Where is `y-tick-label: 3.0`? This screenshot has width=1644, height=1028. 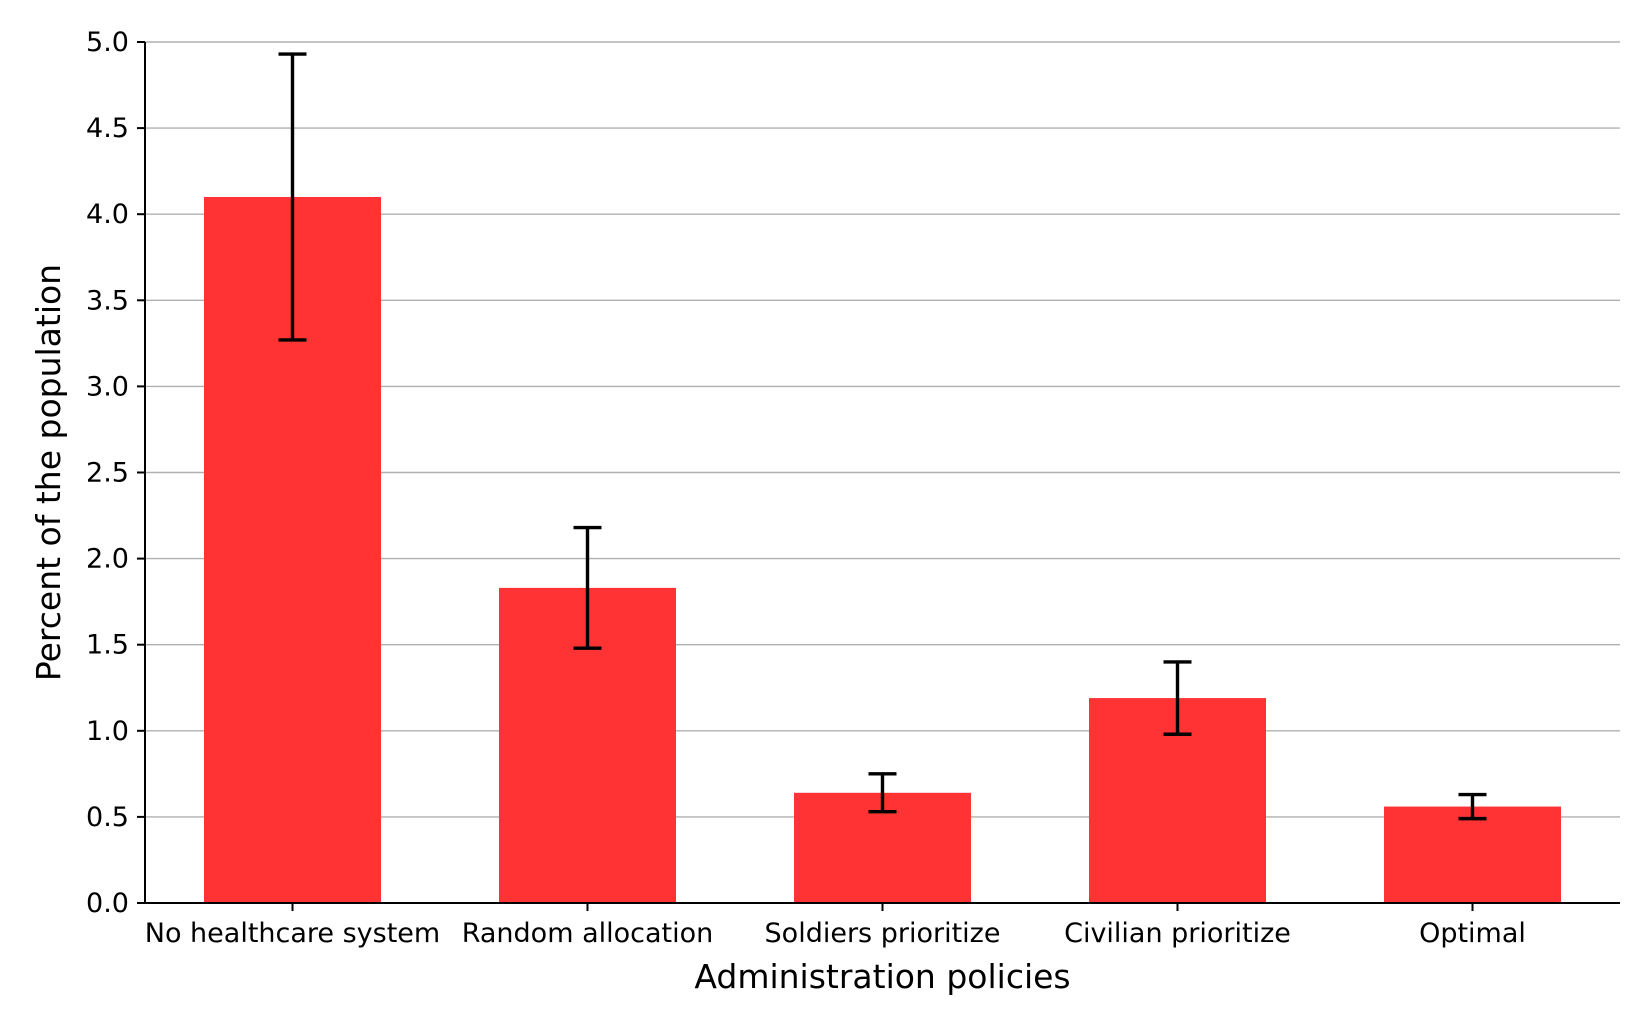 y-tick-label: 3.0 is located at coordinates (107, 386).